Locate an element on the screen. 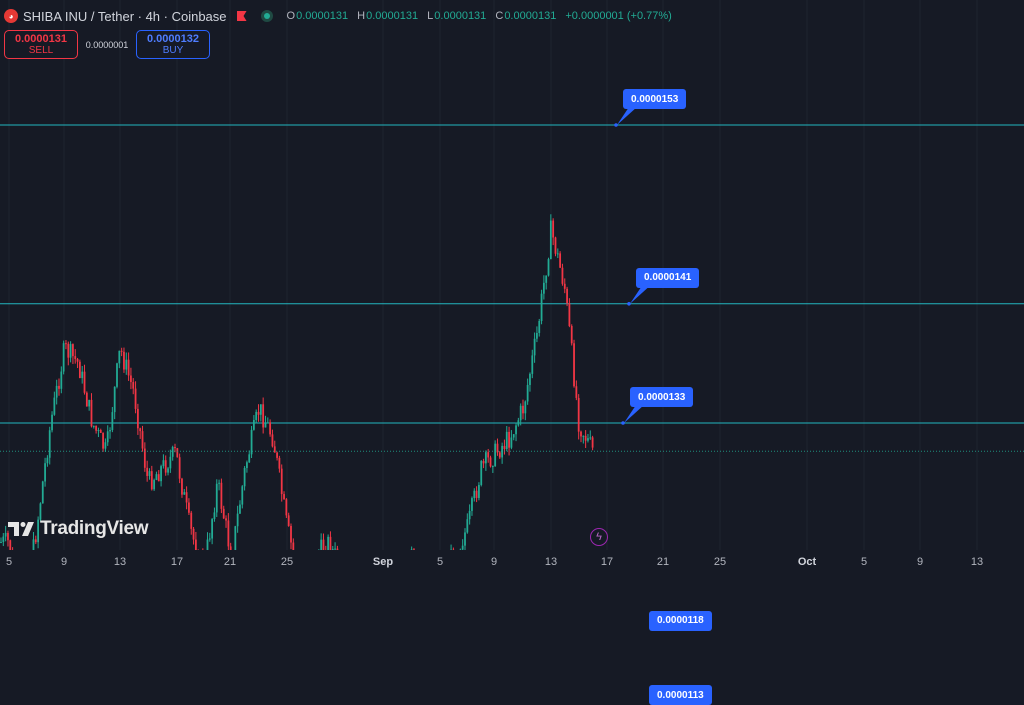 Image resolution: width=1024 pixels, height=705 pixels. time-axis-tick: 13 is located at coordinates (551, 562).